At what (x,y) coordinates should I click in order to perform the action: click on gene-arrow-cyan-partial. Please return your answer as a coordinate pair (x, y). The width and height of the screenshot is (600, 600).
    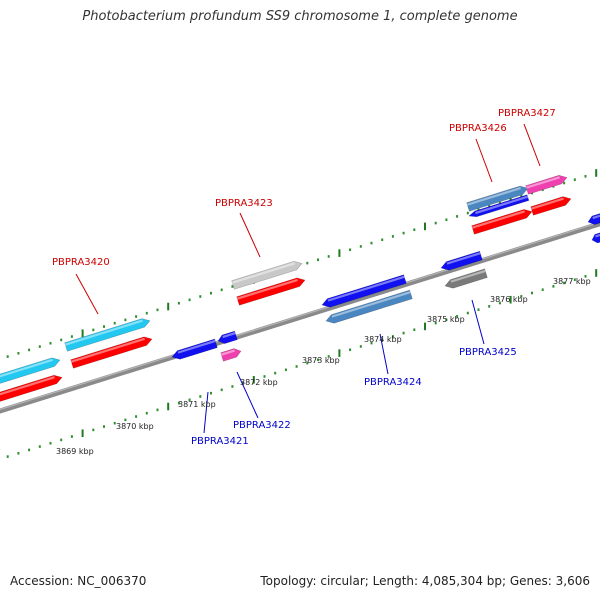
    Looking at the image, I should click on (30, 371).